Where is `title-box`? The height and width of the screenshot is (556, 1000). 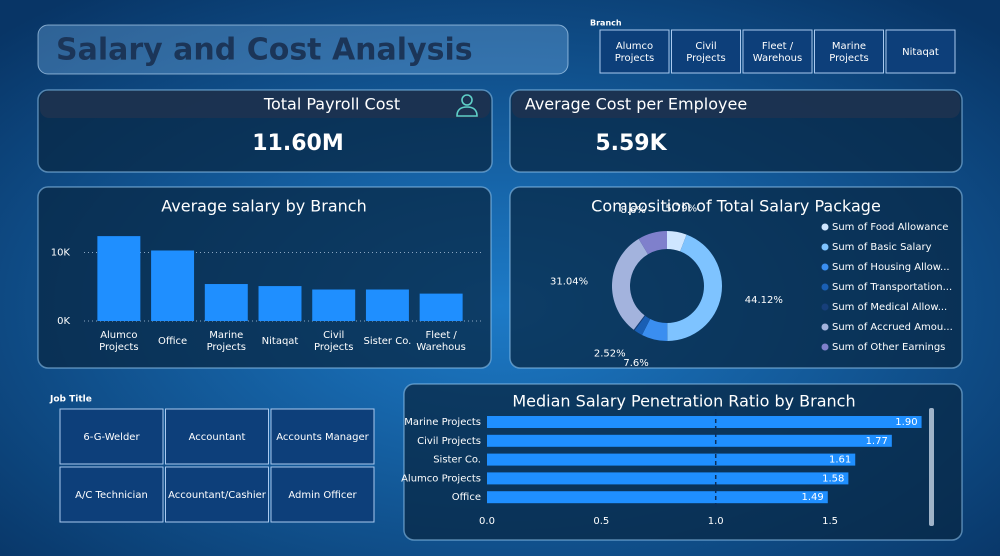 title-box is located at coordinates (303, 49).